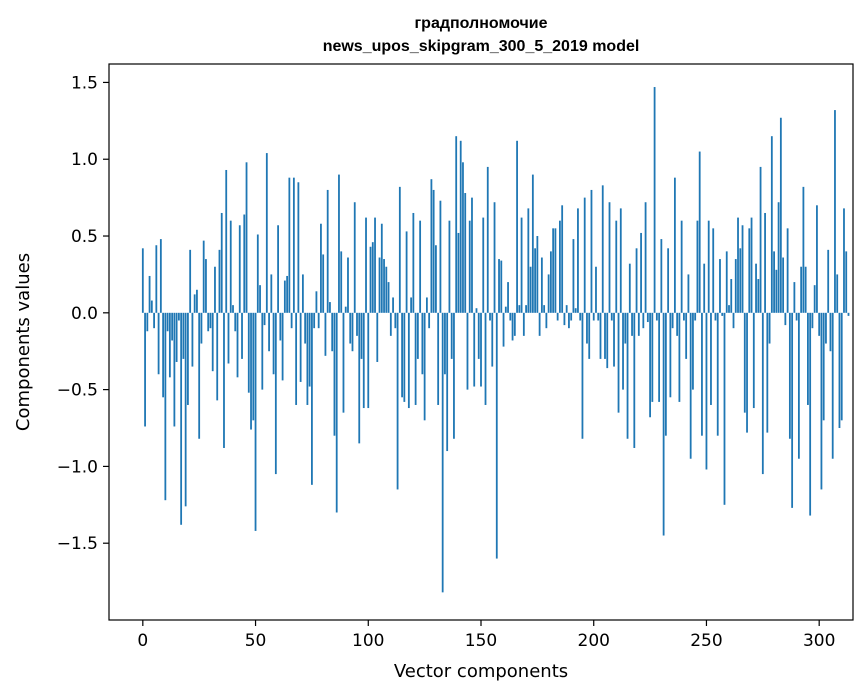  What do you see at coordinates (77, 391) in the screenshot?
I see `y-tick-label-2: −0.5` at bounding box center [77, 391].